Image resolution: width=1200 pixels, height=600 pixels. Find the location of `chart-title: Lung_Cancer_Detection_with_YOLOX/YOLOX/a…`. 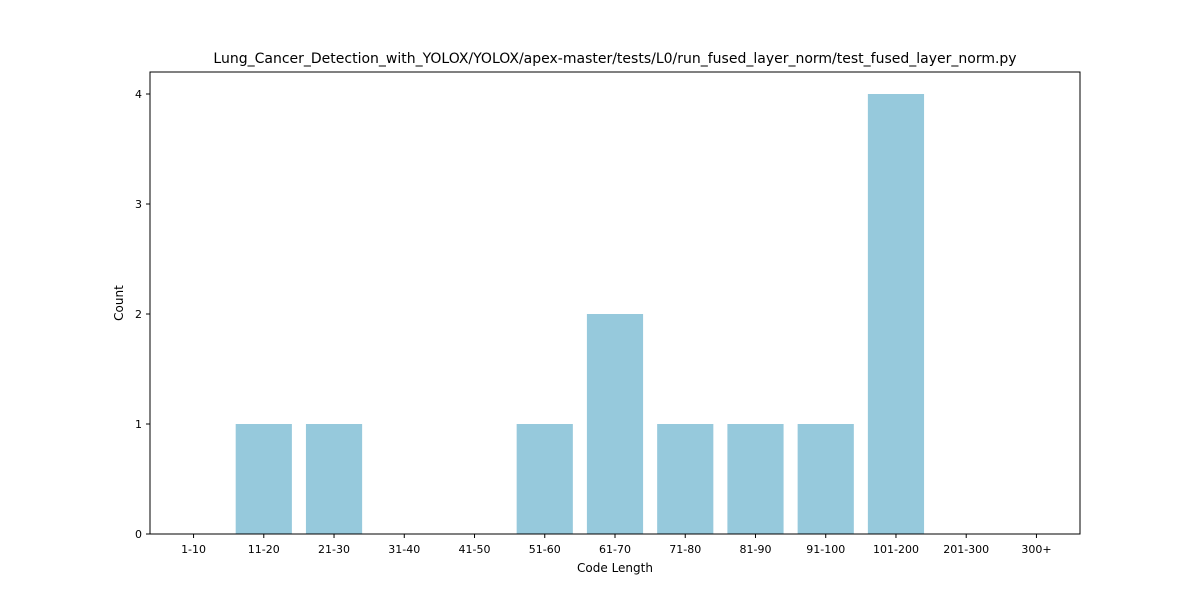

chart-title: Lung_Cancer_Detection_with_YOLOX/YOLOX/a… is located at coordinates (614, 59).